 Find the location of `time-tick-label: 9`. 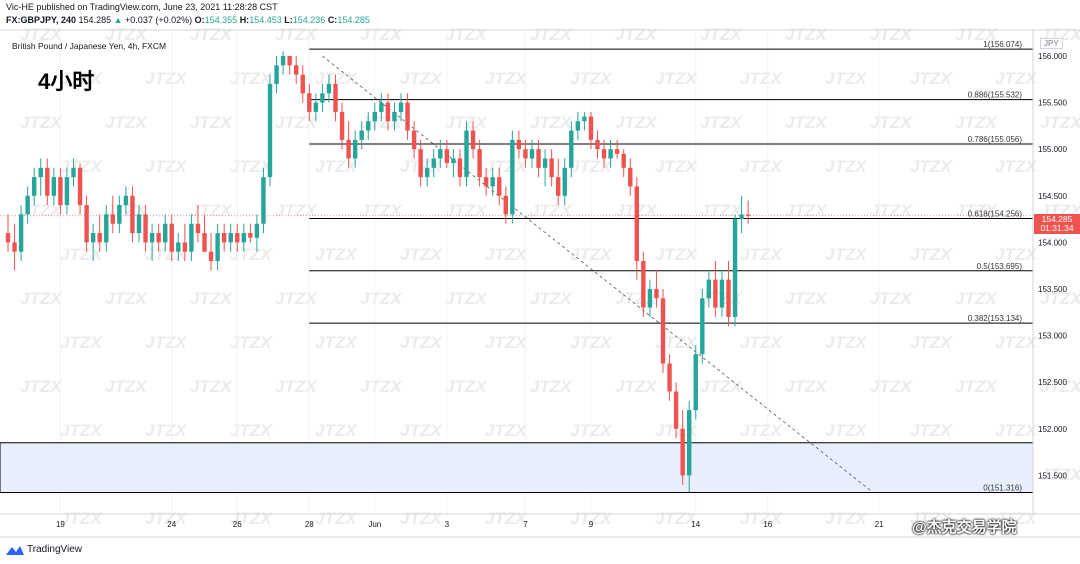

time-tick-label: 9 is located at coordinates (591, 524).